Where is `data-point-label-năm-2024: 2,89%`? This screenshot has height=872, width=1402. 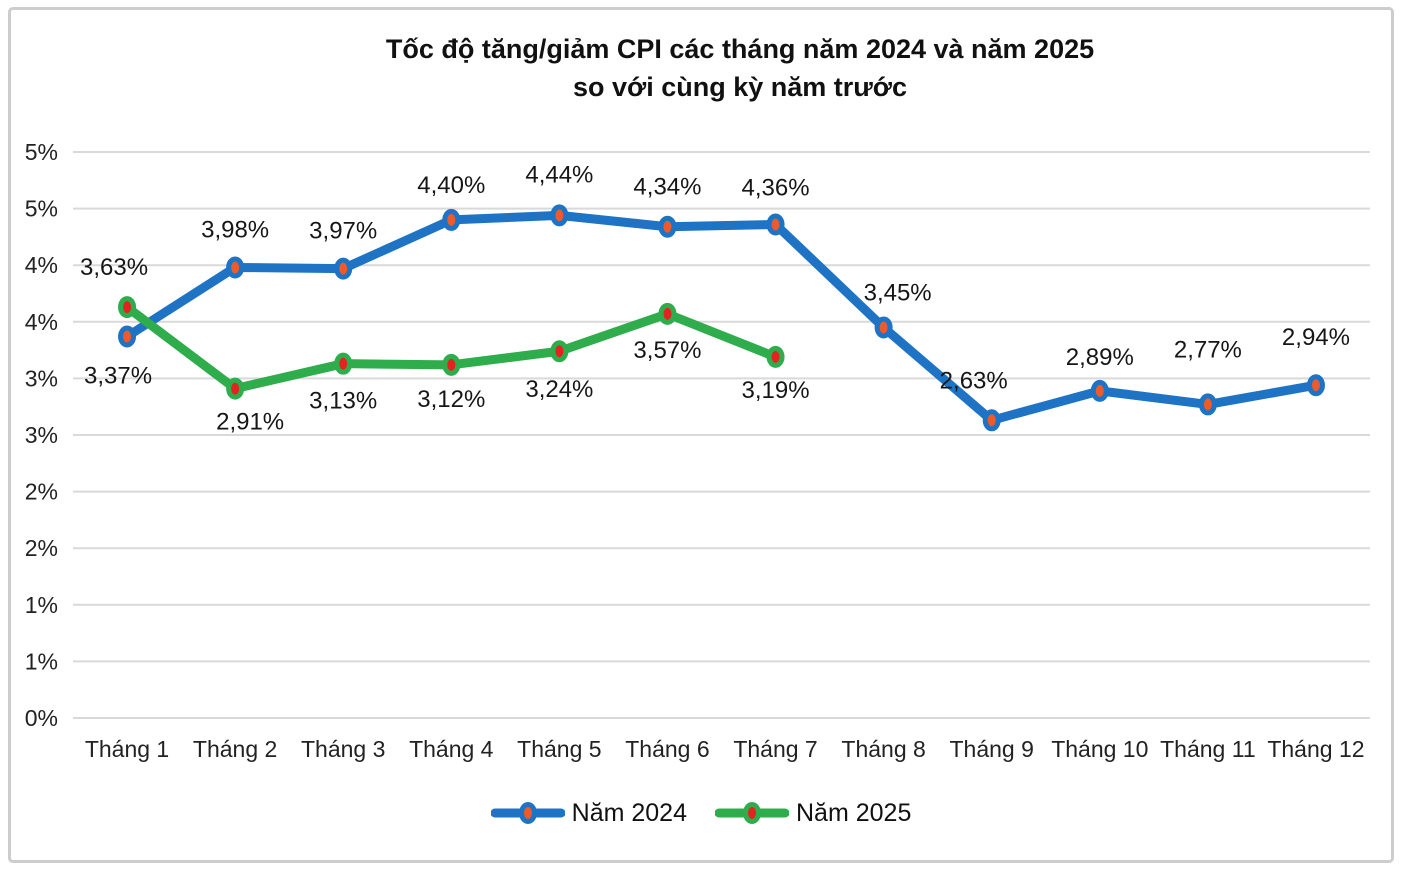 data-point-label-năm-2024: 2,89% is located at coordinates (1100, 357).